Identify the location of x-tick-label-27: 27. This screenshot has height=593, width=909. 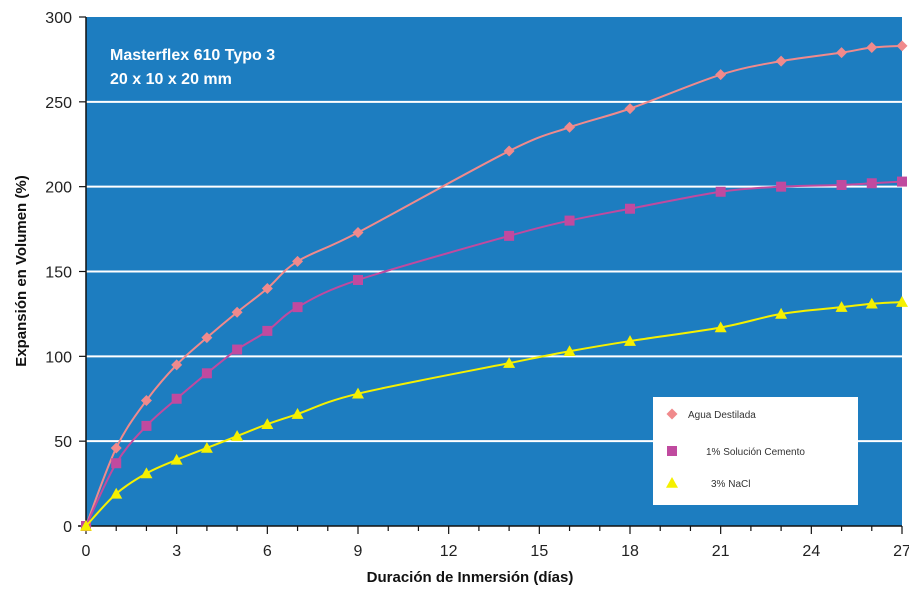
(901, 551).